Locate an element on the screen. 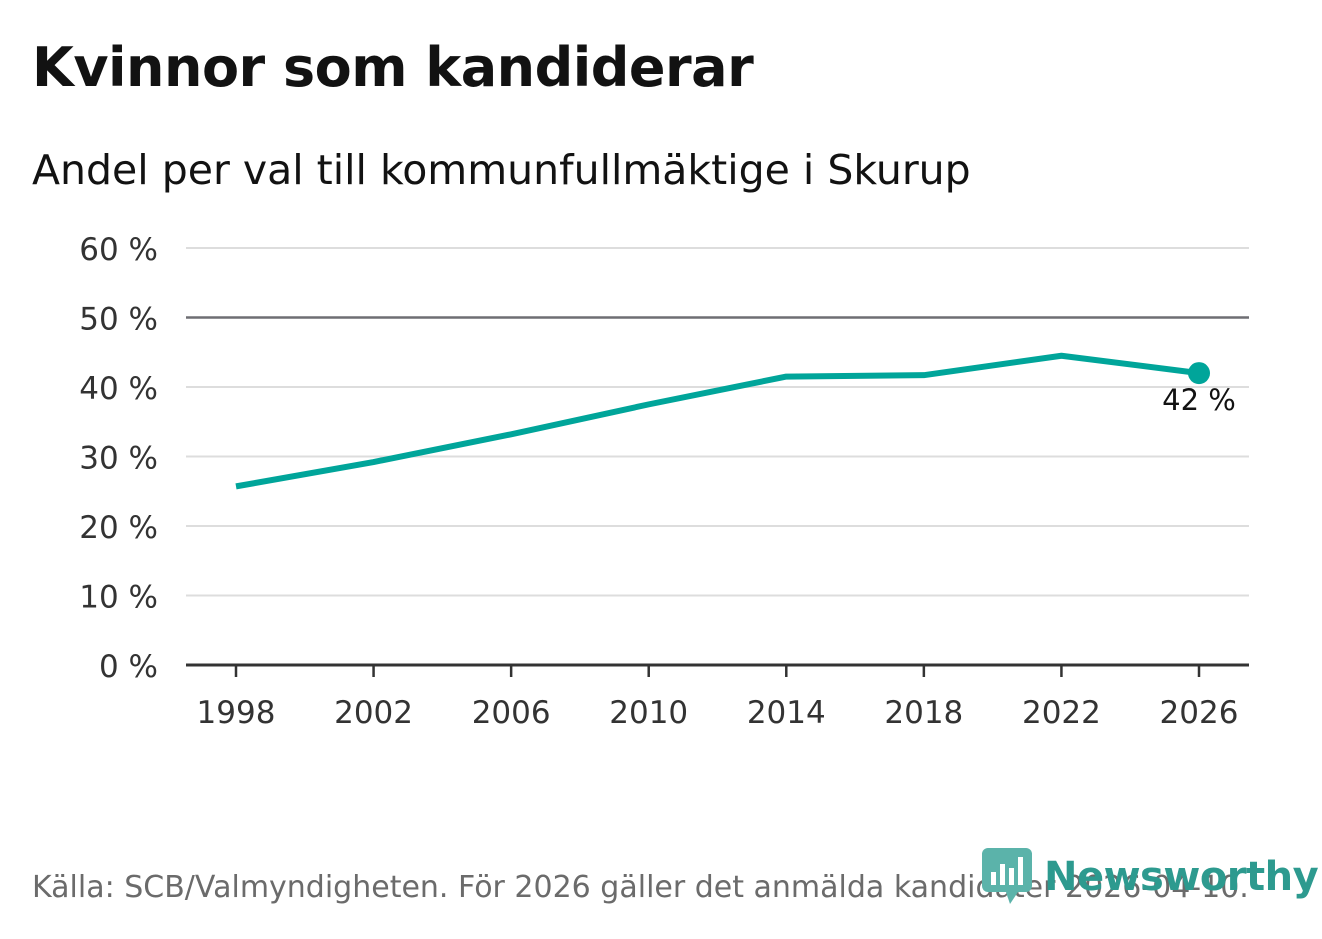 The image size is (1322, 939). y-tick-label: 40 % is located at coordinates (118, 389).